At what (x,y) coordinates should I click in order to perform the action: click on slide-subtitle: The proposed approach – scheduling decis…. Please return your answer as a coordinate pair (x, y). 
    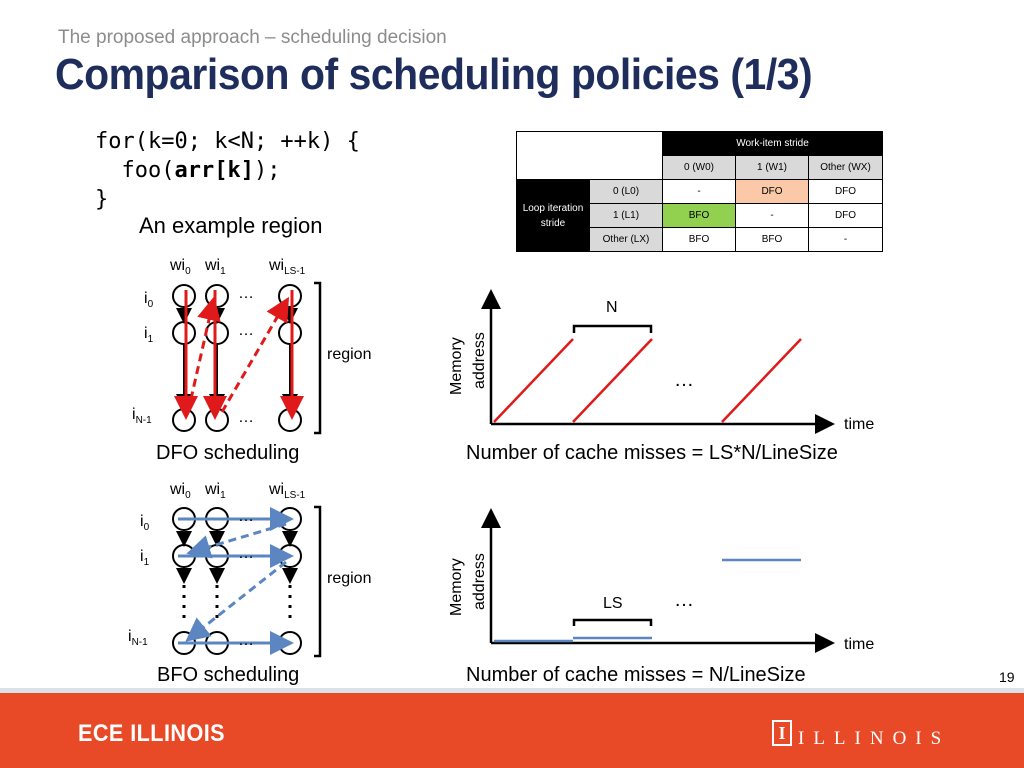
    Looking at the image, I should click on (252, 37).